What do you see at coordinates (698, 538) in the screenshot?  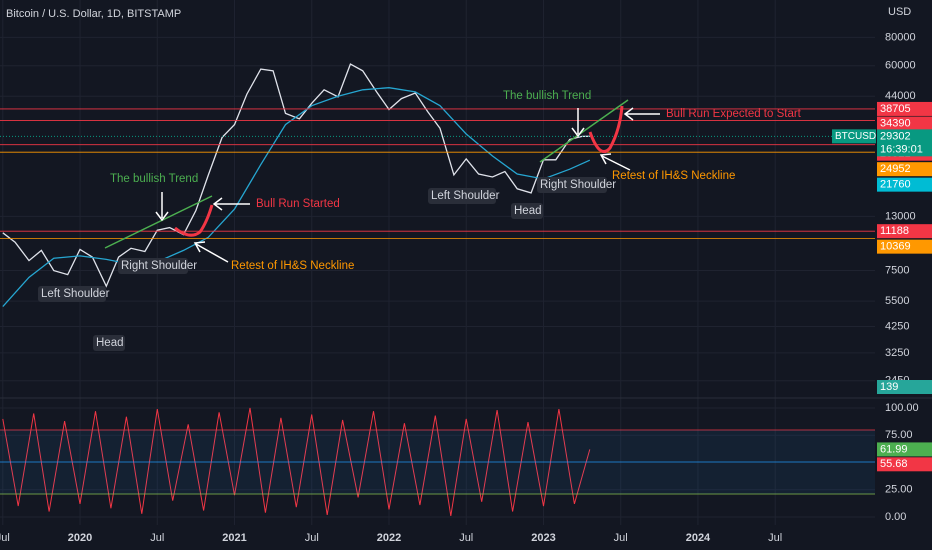 I see `x-tick-label: 2024` at bounding box center [698, 538].